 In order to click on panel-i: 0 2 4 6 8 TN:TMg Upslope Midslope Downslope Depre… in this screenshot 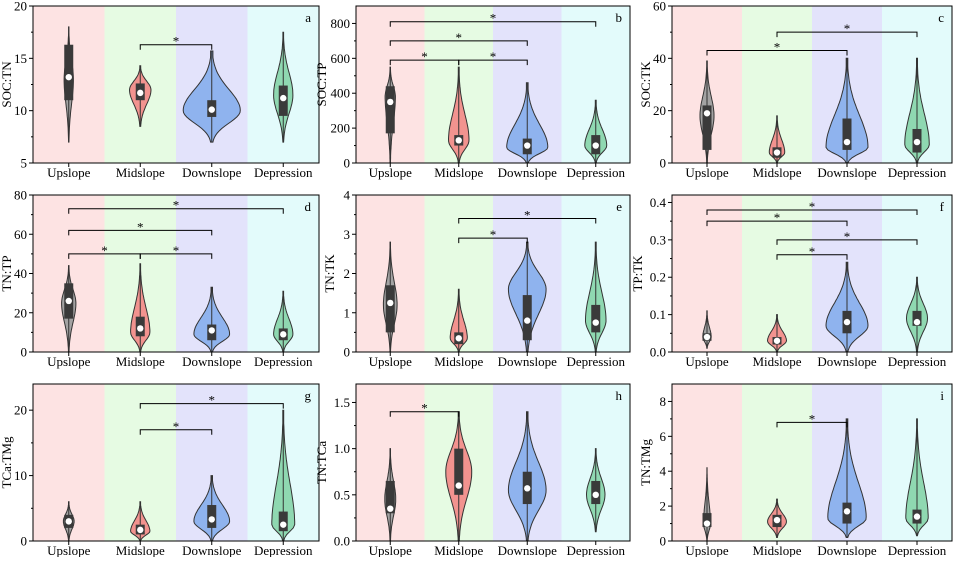, I will do `click(795, 470)`.